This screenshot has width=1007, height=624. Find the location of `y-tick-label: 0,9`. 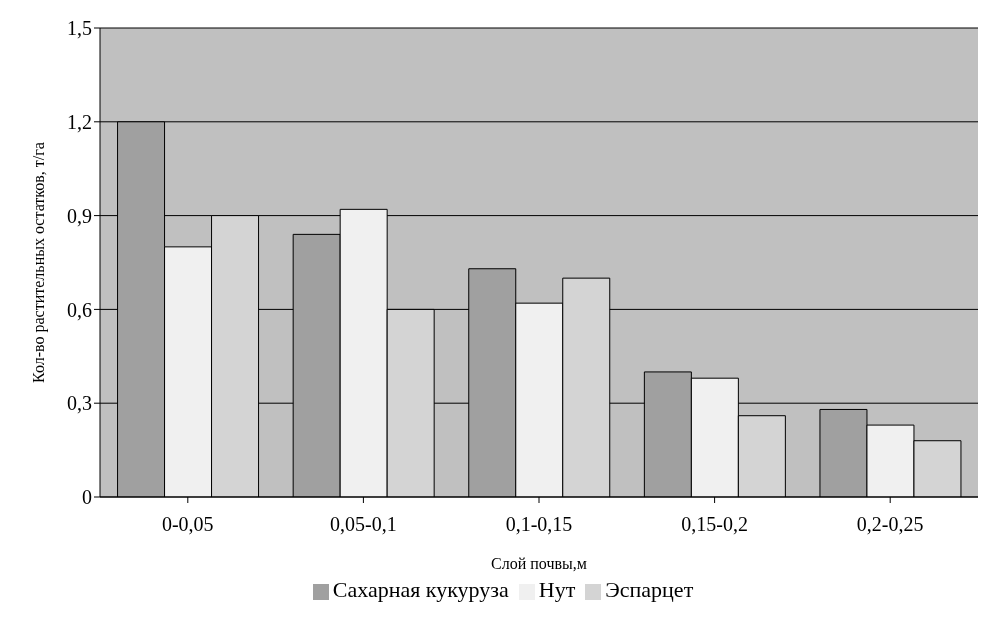

y-tick-label: 0,9 is located at coordinates (79, 215).